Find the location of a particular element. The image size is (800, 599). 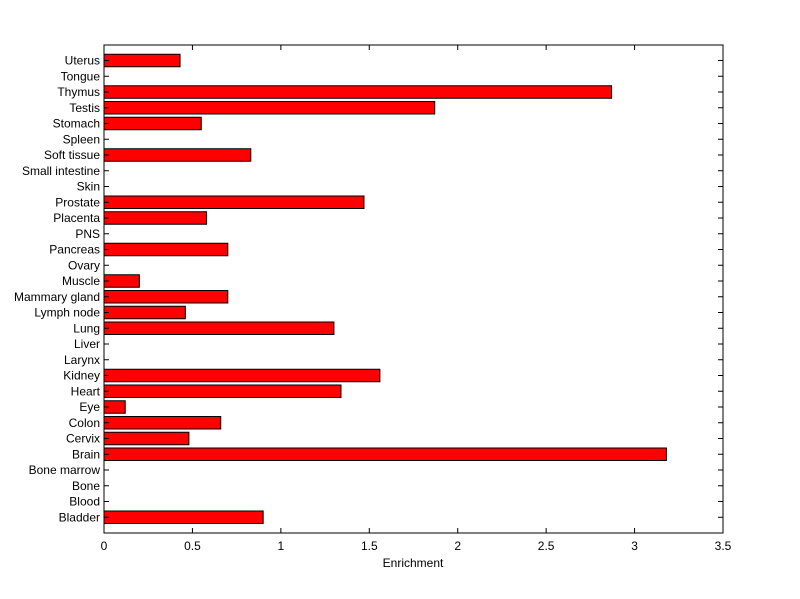

bar-lung is located at coordinates (219, 328).